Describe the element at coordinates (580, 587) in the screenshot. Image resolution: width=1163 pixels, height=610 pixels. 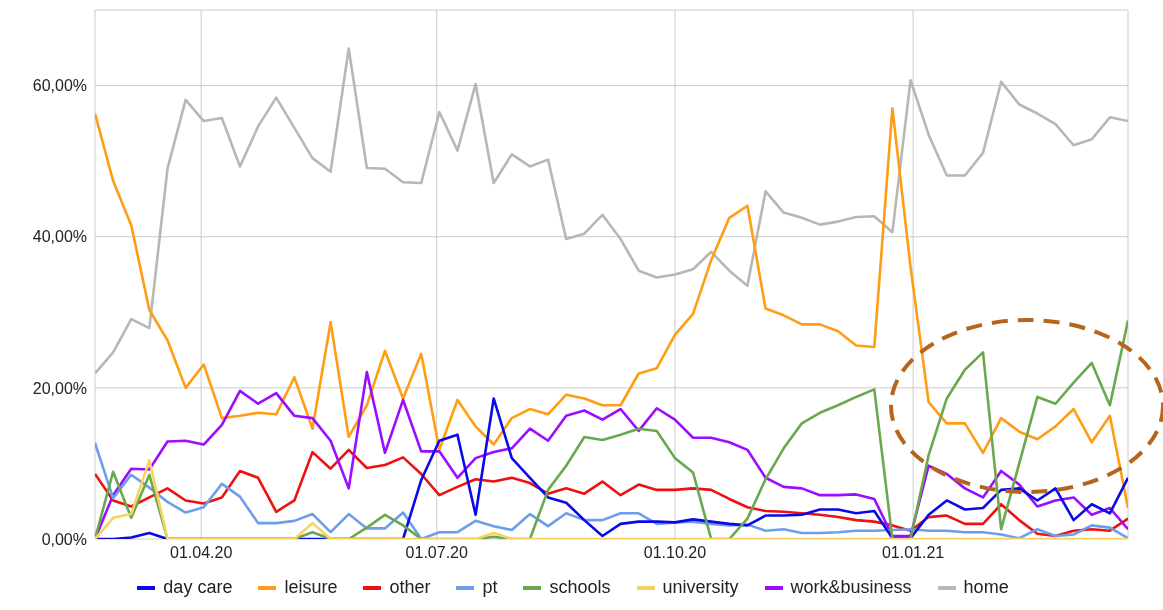
I see `legend-label: schools` at that location.